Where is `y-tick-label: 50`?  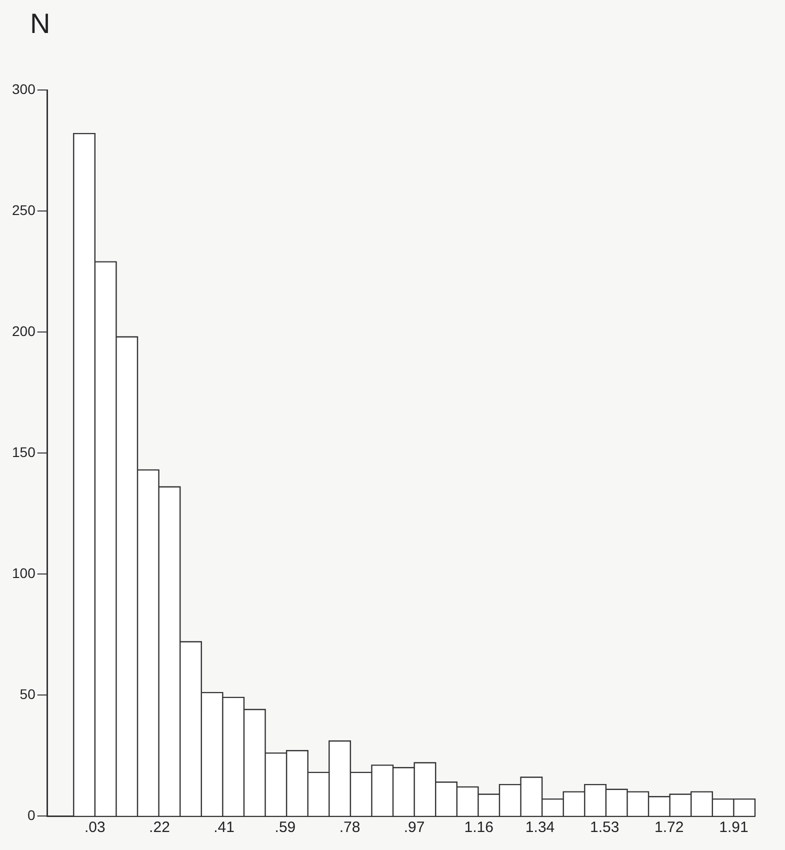
y-tick-label: 50 is located at coordinates (28, 694).